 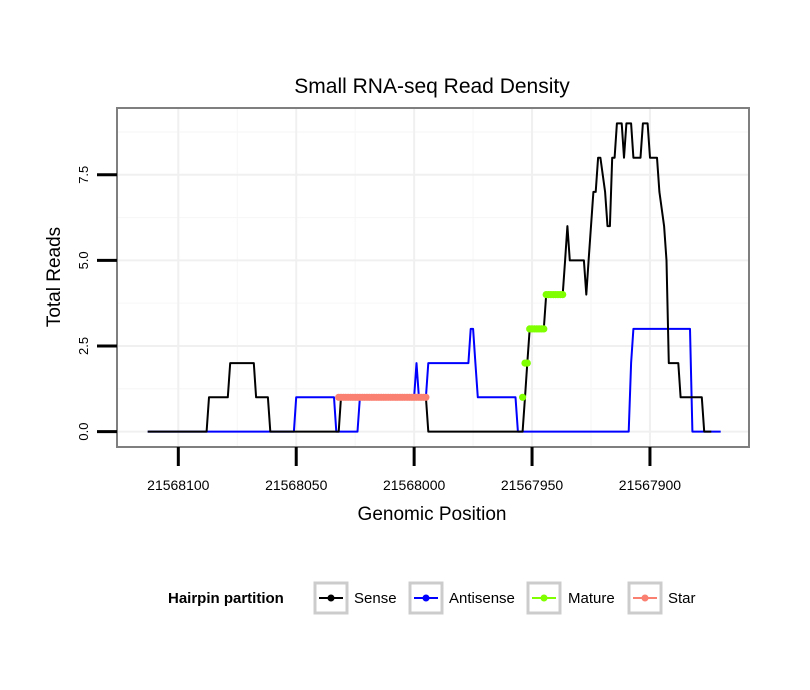 I want to click on y-tick-label: 7.5, so click(x=83, y=175).